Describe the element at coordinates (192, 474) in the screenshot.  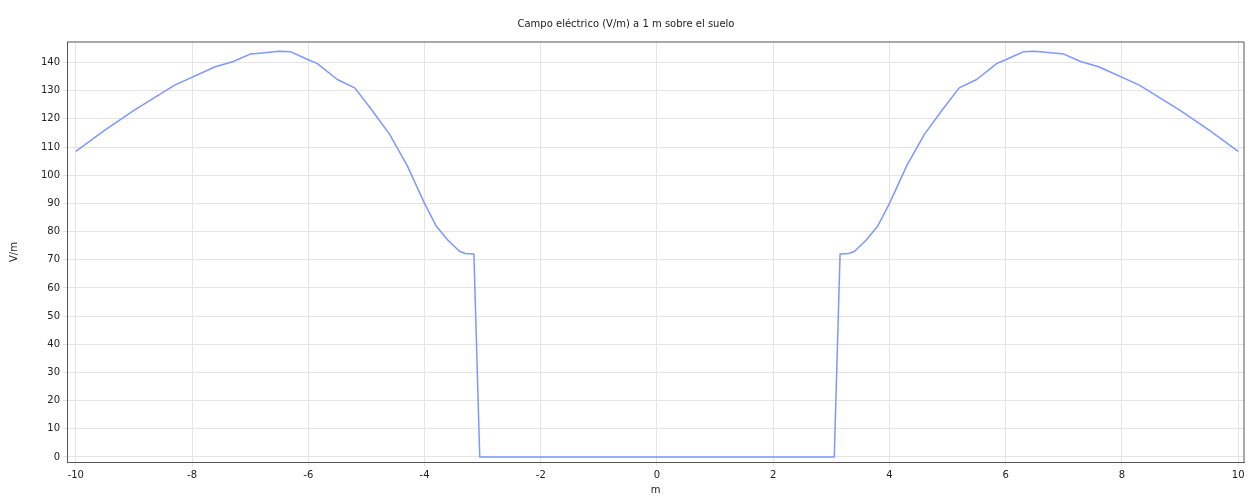
I see `x-tick-label: -8` at that location.